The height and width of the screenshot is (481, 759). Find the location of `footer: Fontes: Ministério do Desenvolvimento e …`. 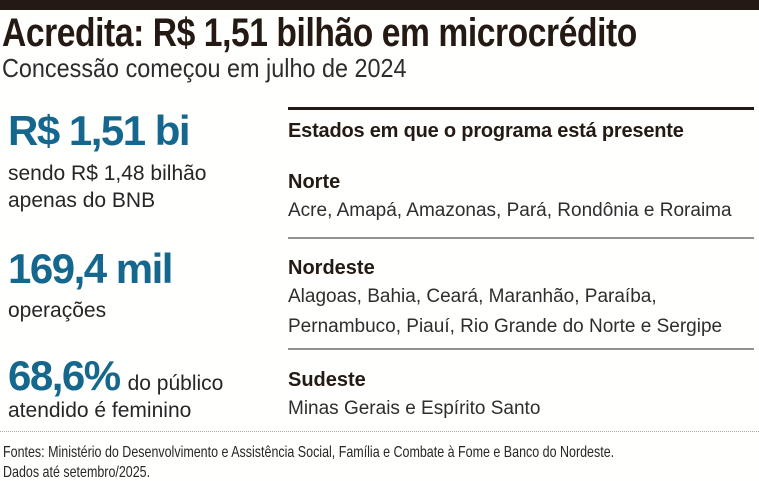

footer: Fontes: Ministério do Desenvolvimento e … is located at coordinates (308, 462).